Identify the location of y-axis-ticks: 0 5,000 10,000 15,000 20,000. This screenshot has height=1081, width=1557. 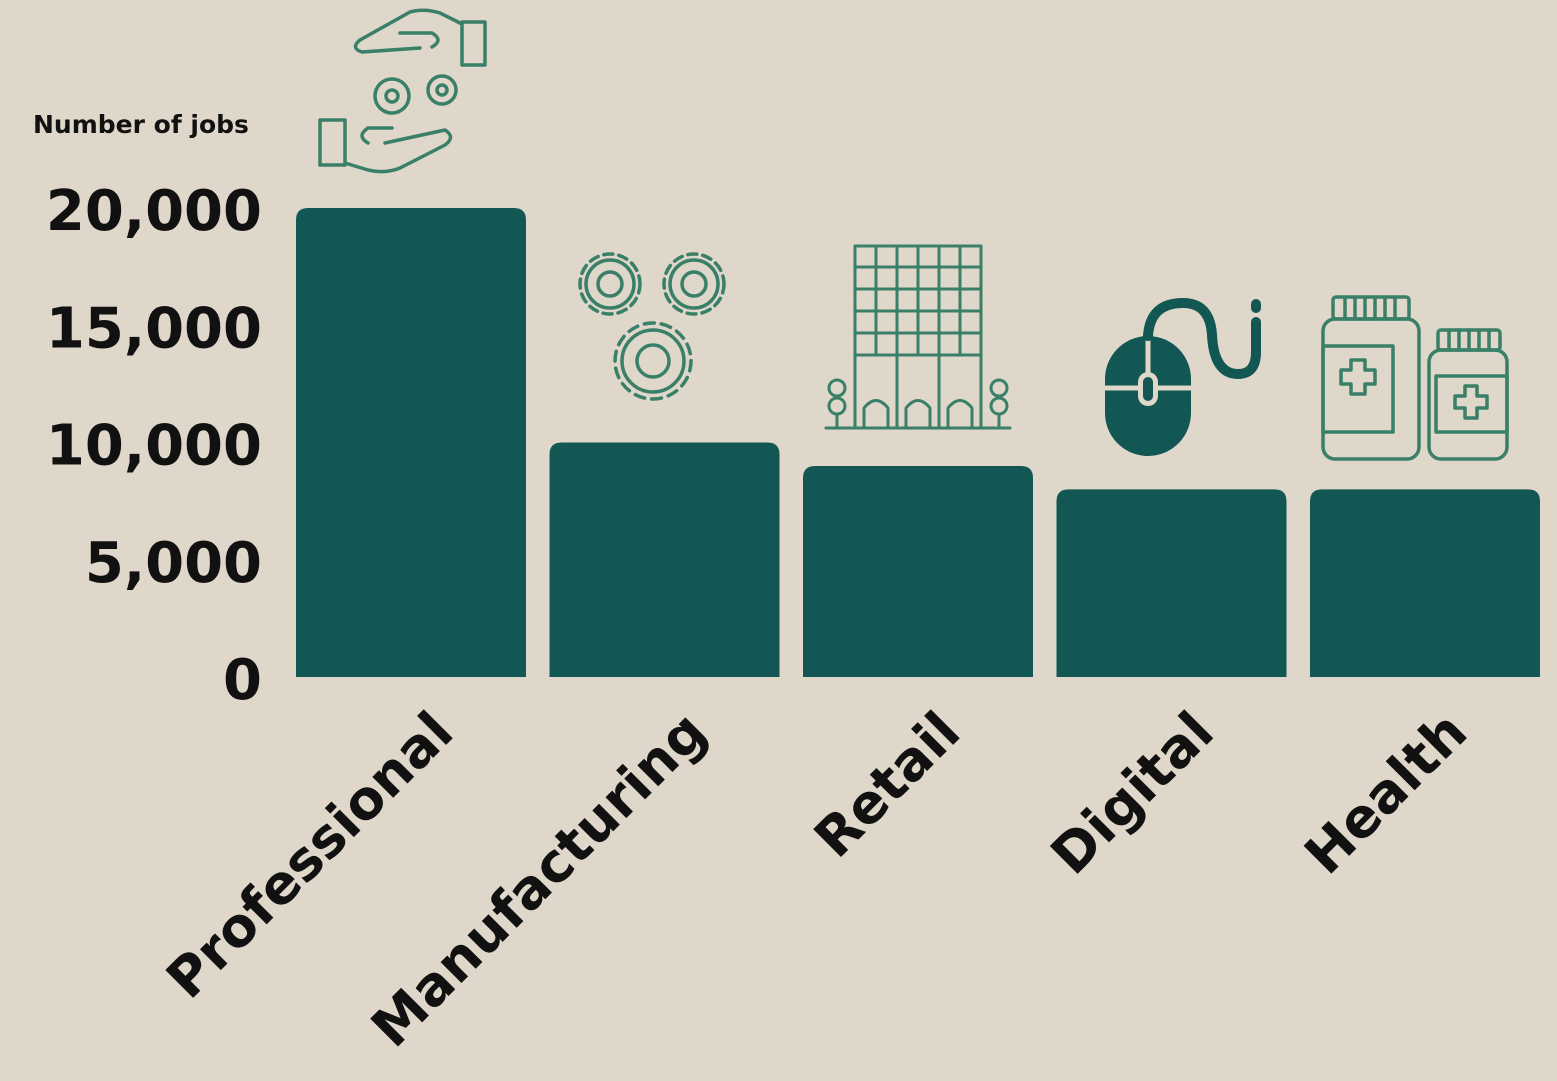
(154, 446).